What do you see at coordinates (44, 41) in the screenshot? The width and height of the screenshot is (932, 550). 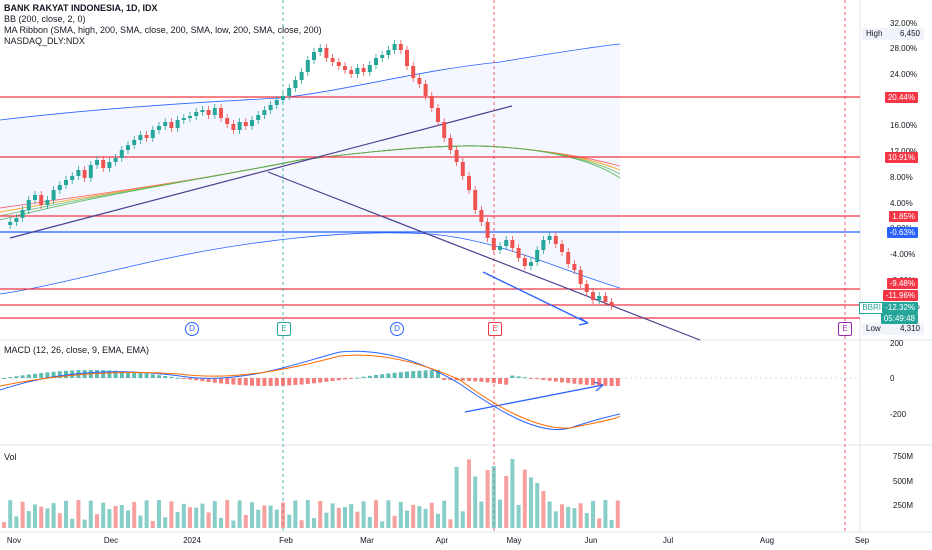 I see `compare-symbol-label: NASDAQ_DLY:NDX` at bounding box center [44, 41].